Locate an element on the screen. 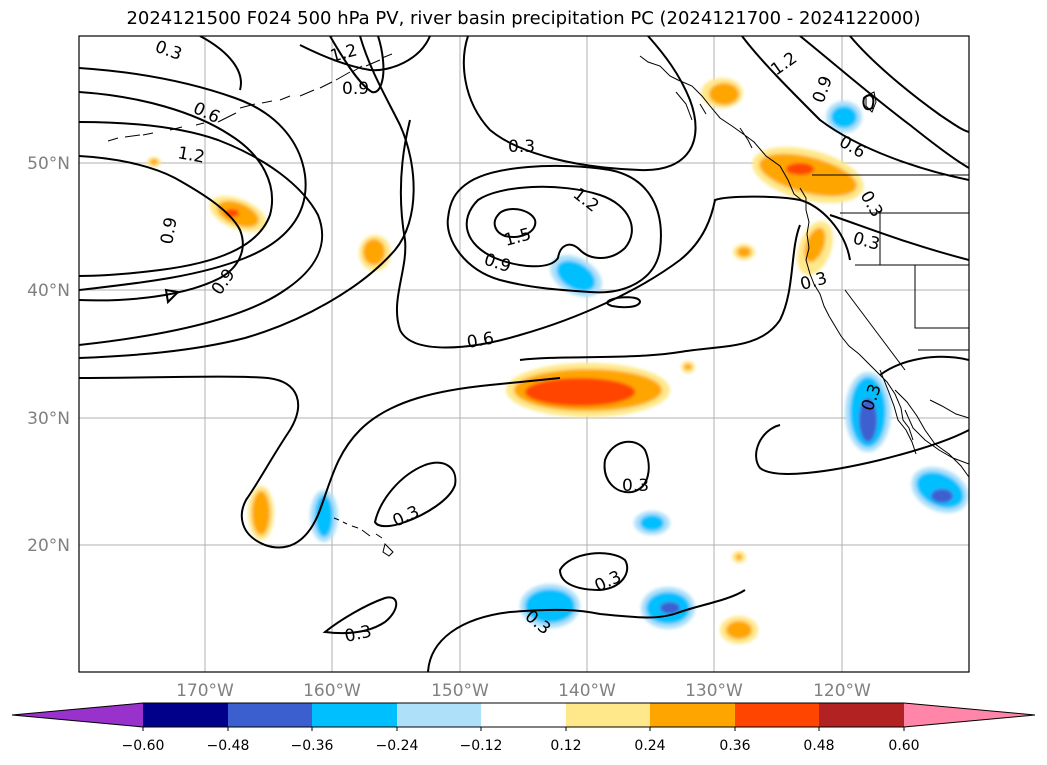  pv-contour-0p6-center is located at coordinates (623, 234).